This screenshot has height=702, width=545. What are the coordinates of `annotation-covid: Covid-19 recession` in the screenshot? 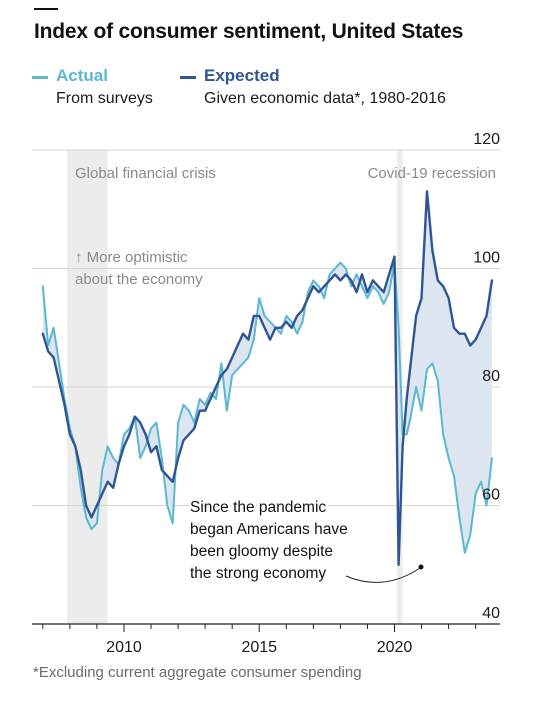 It's located at (432, 173).